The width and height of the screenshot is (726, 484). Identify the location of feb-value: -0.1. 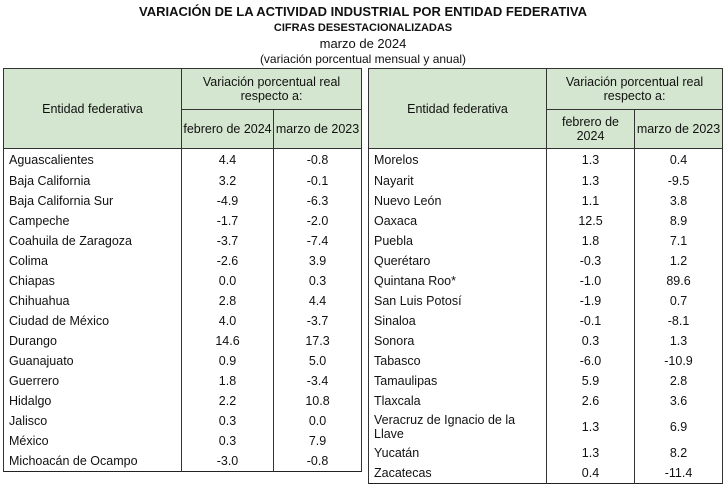
(590, 321).